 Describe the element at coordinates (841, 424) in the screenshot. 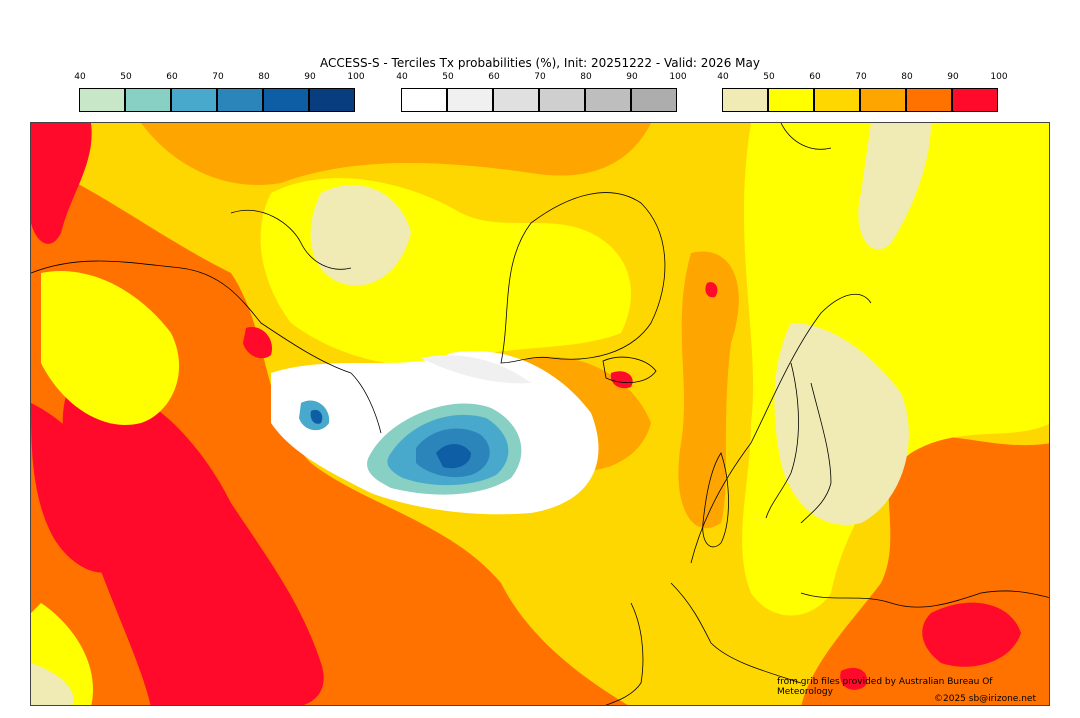

I see `field-pale-scandinavia` at that location.